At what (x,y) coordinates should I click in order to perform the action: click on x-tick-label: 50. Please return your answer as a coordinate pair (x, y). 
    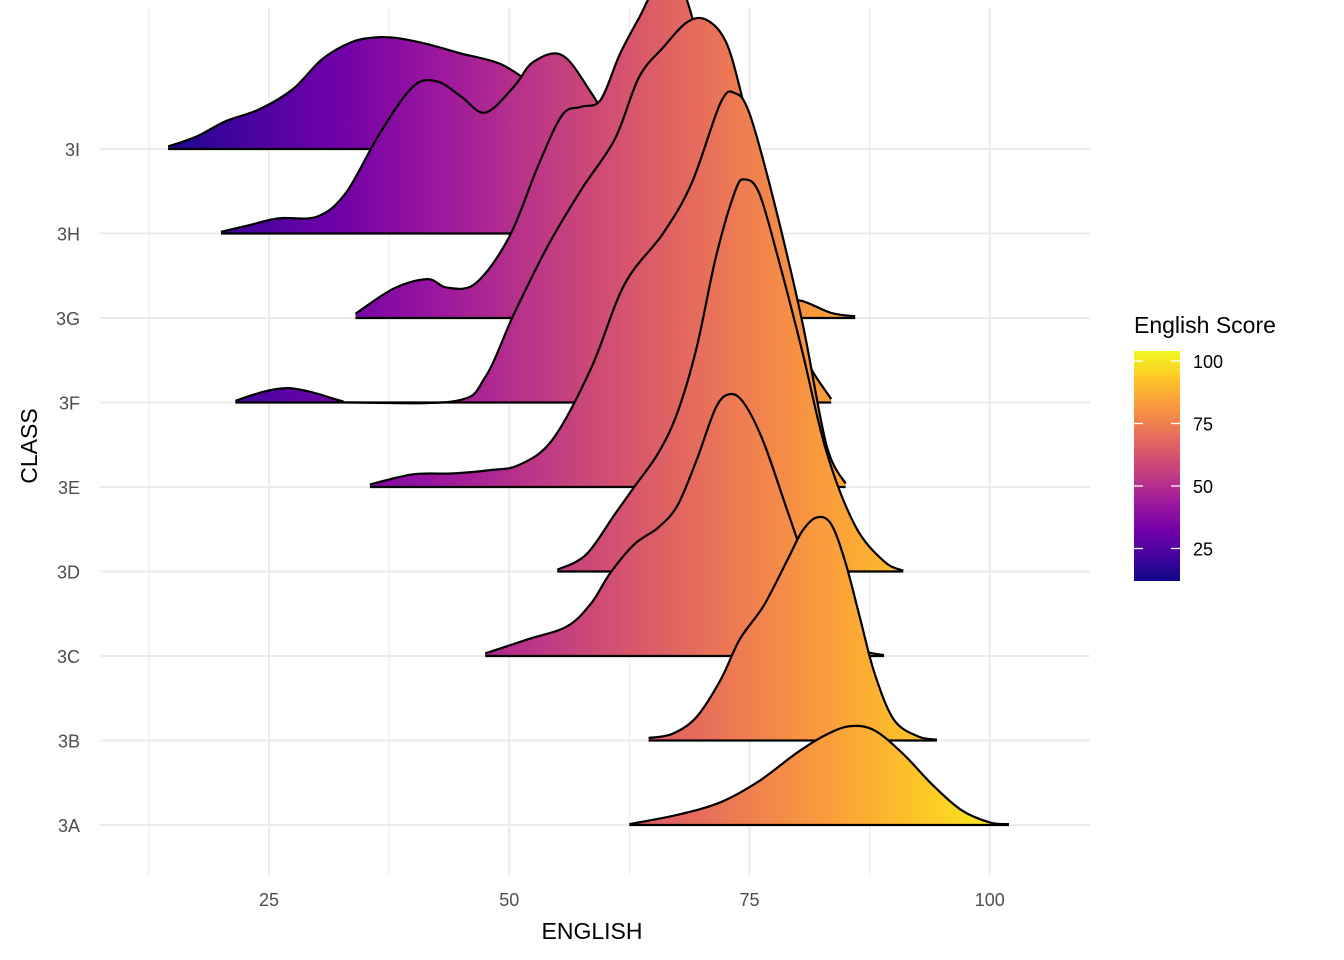
    Looking at the image, I should click on (509, 900).